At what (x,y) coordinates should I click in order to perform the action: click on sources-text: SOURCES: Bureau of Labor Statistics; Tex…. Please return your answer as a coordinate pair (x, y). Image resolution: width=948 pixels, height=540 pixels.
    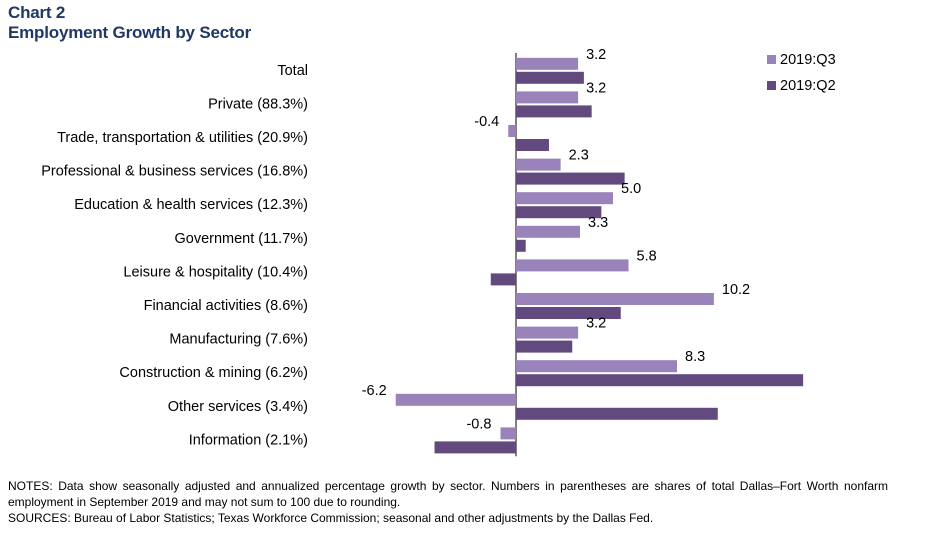
    Looking at the image, I should click on (331, 518).